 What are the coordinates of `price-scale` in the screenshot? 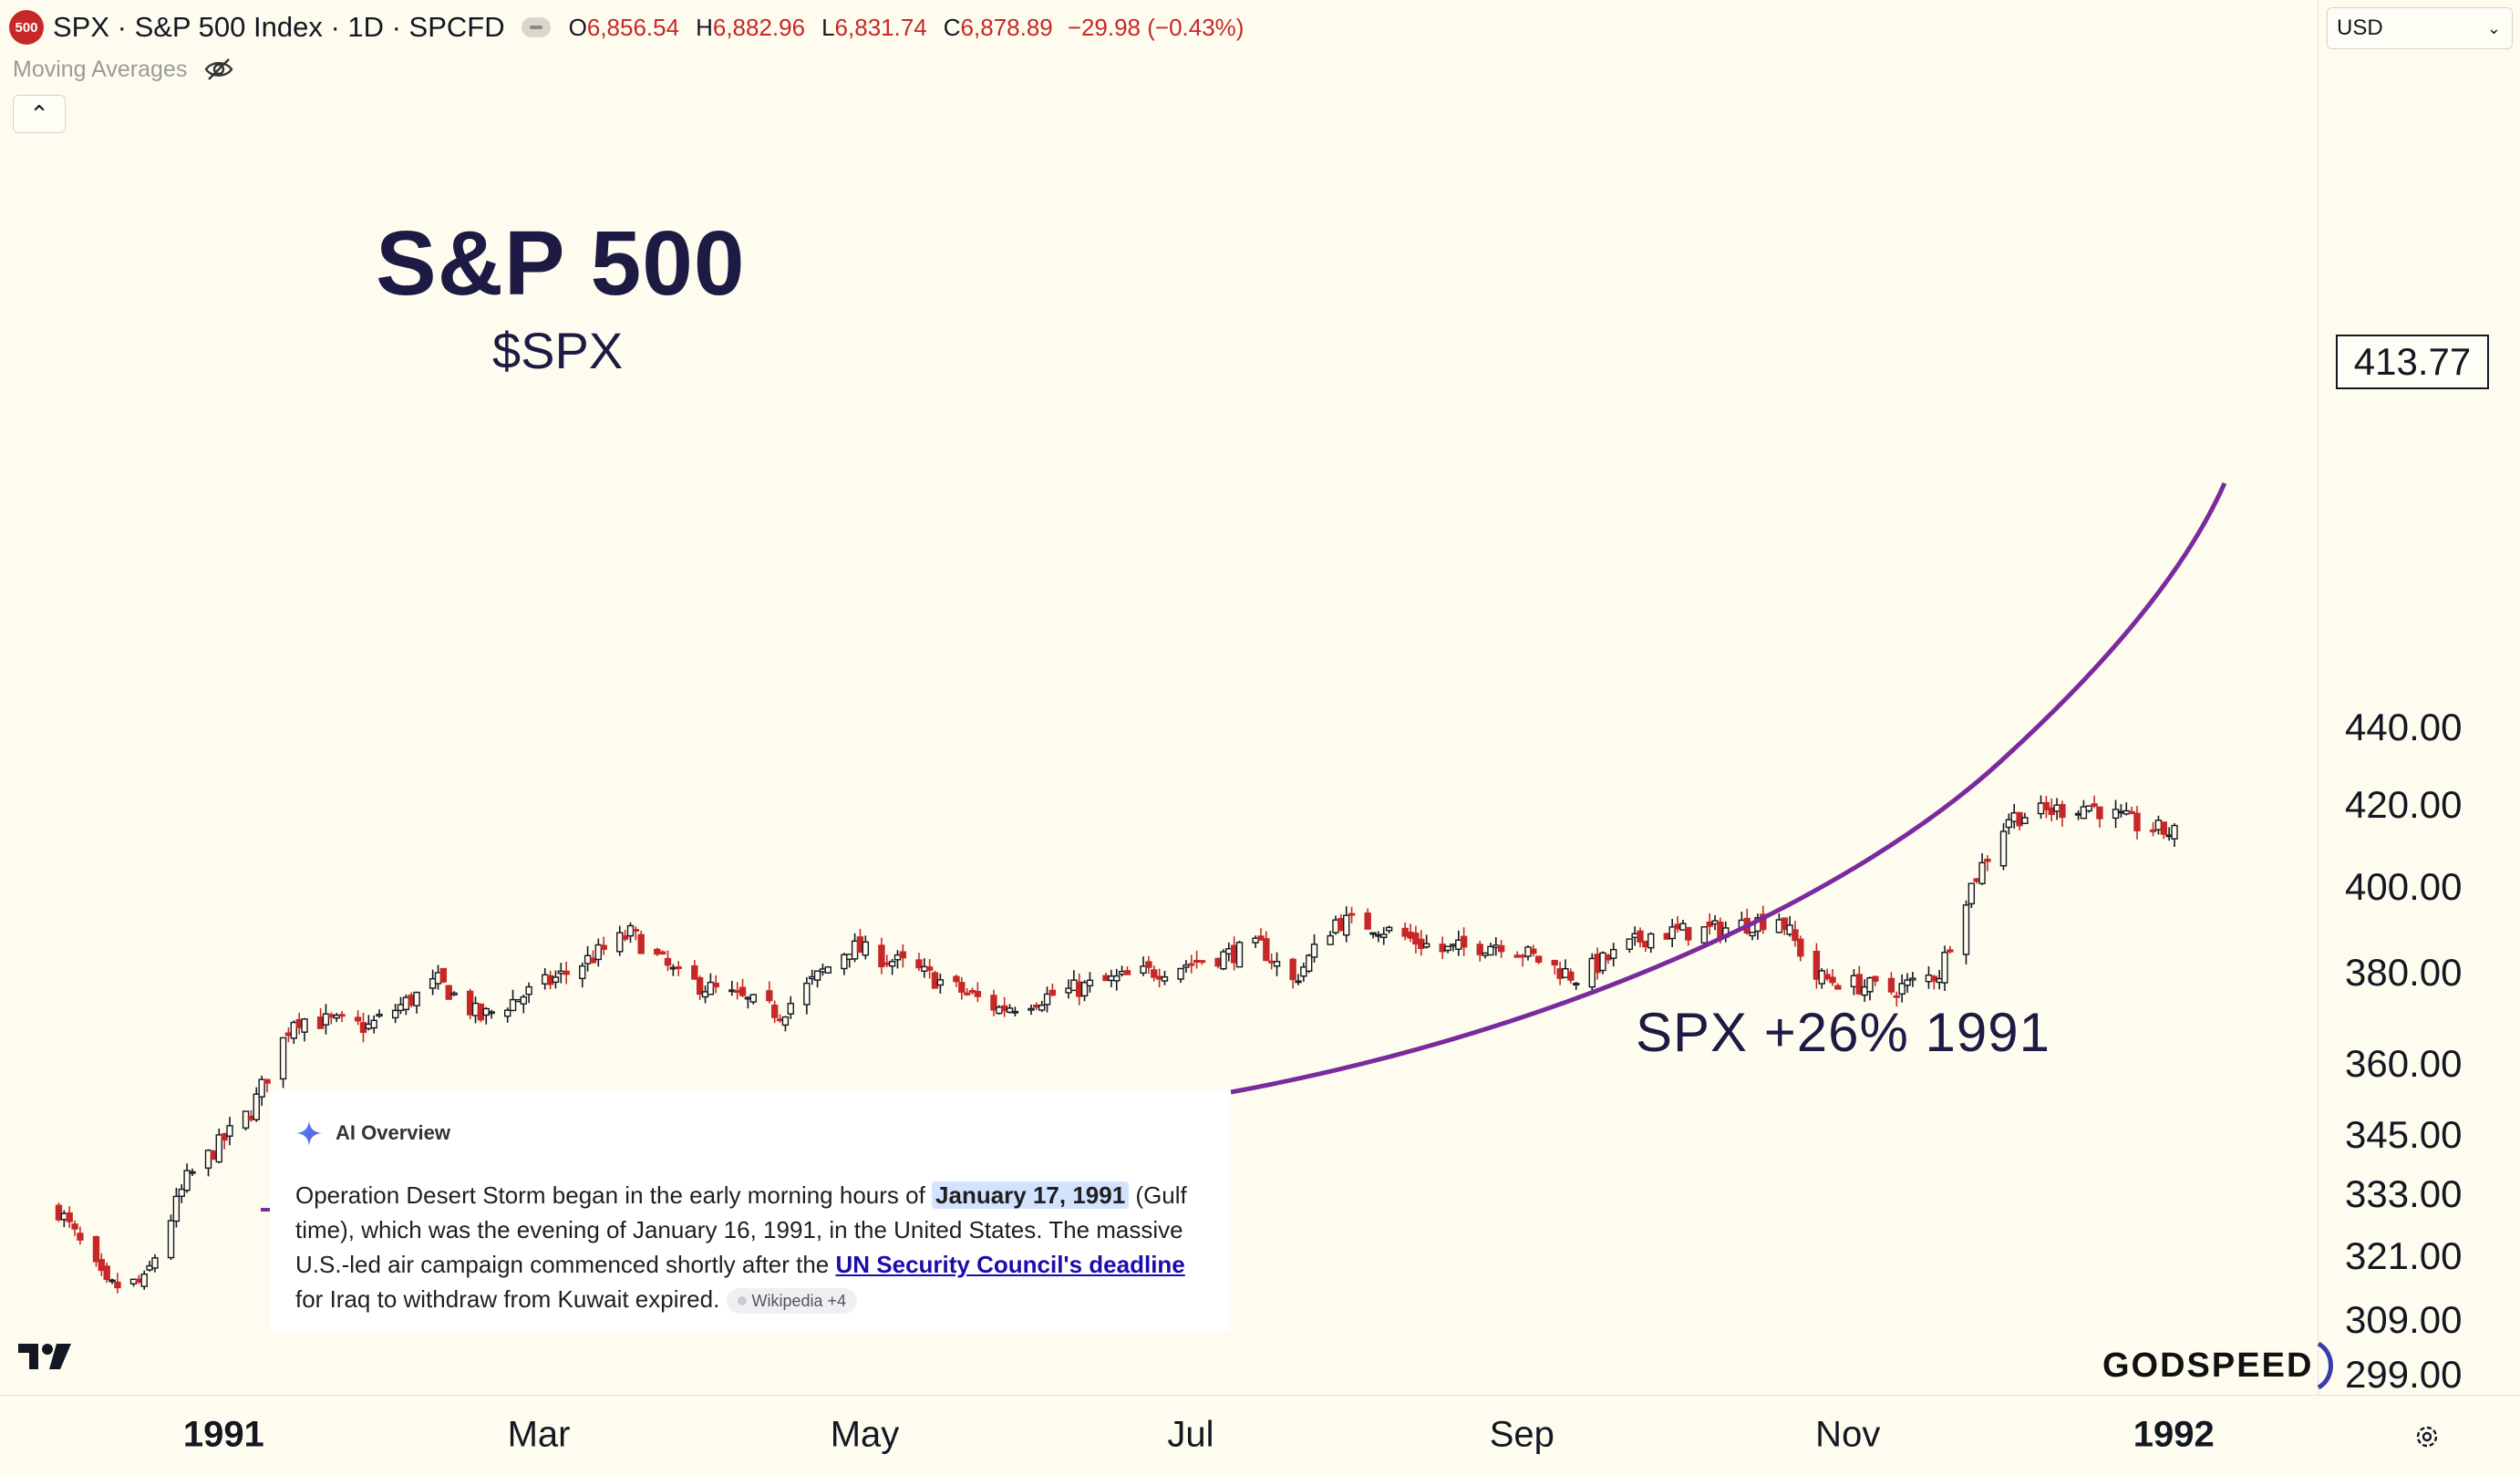 It's located at (2419, 697).